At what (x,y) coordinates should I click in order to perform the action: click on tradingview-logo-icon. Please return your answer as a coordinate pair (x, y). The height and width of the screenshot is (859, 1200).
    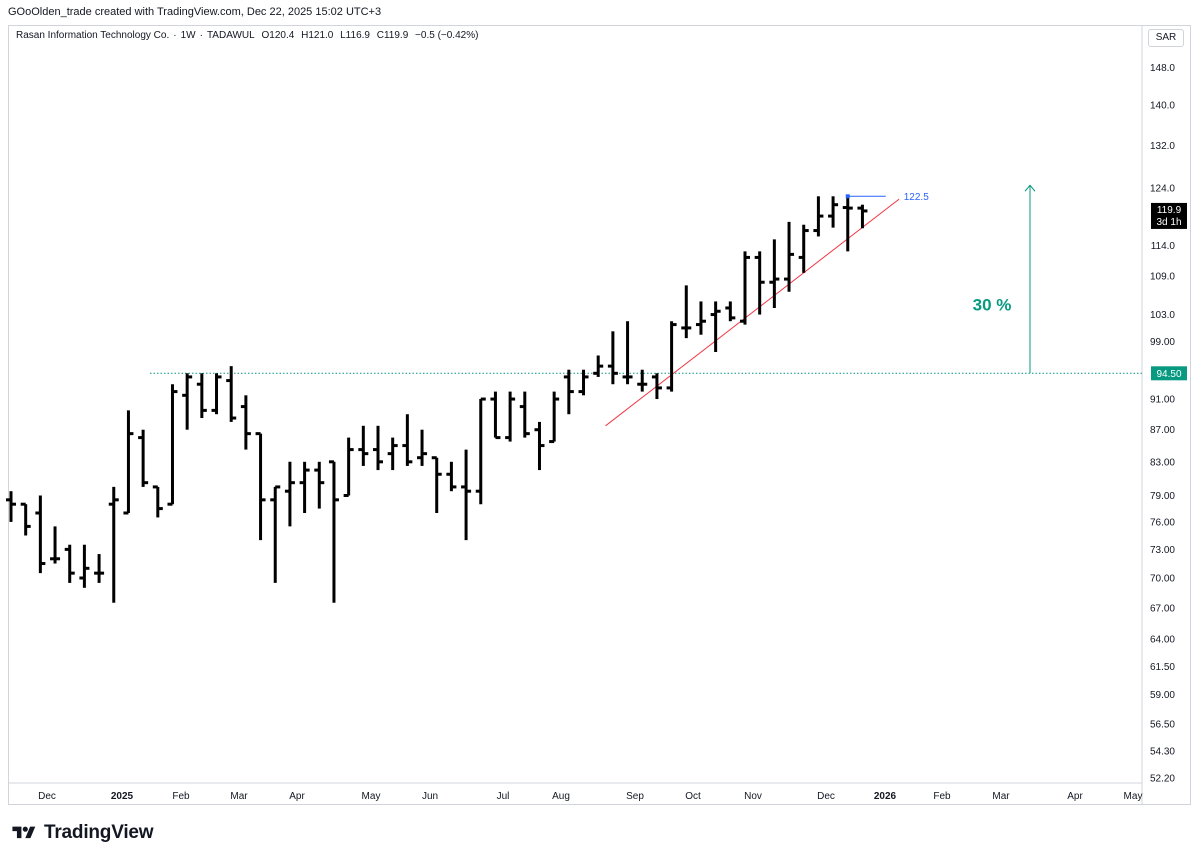
    Looking at the image, I should click on (24, 832).